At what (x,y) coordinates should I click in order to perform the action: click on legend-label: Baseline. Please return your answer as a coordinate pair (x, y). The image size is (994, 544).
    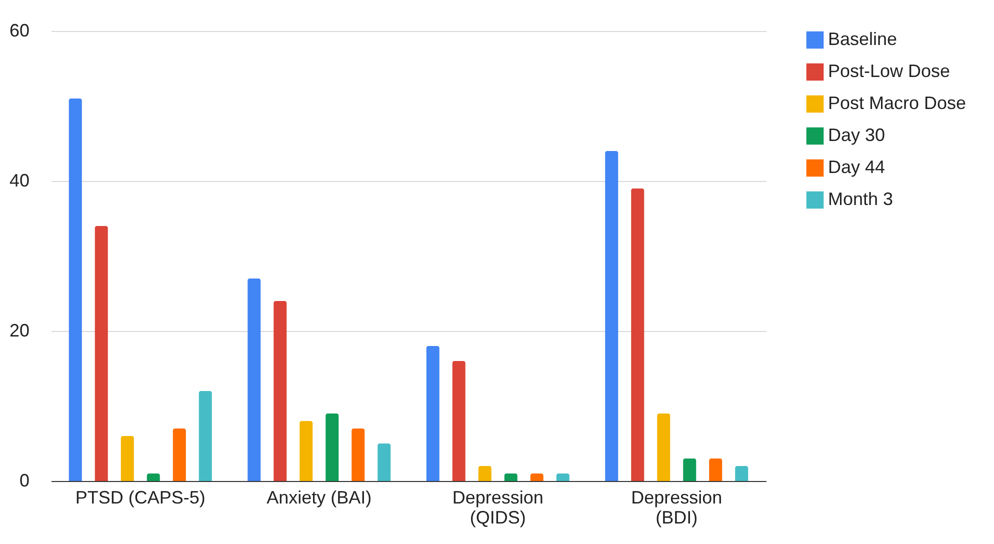
    Looking at the image, I should click on (863, 39).